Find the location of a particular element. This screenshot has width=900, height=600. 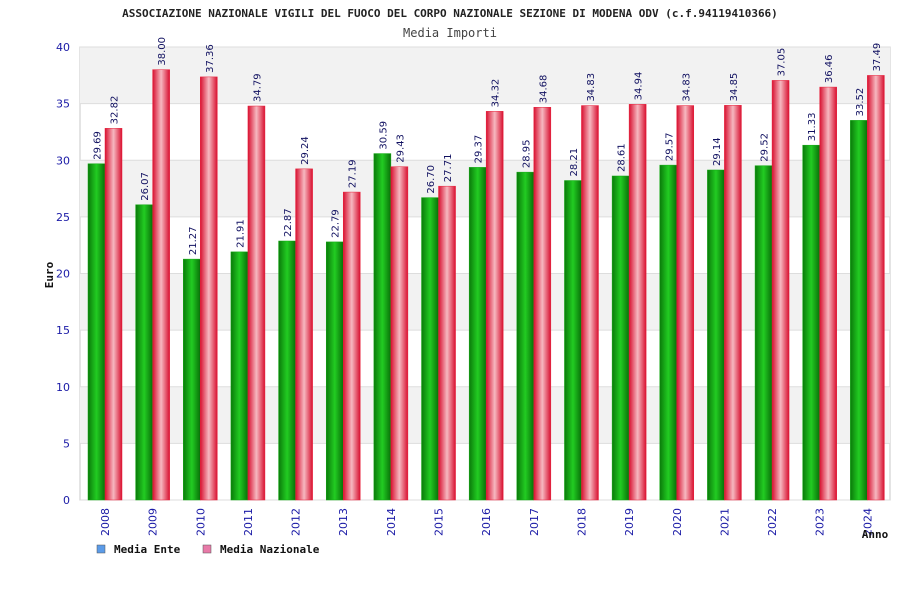

y-tick-label: 5 is located at coordinates (66, 443).